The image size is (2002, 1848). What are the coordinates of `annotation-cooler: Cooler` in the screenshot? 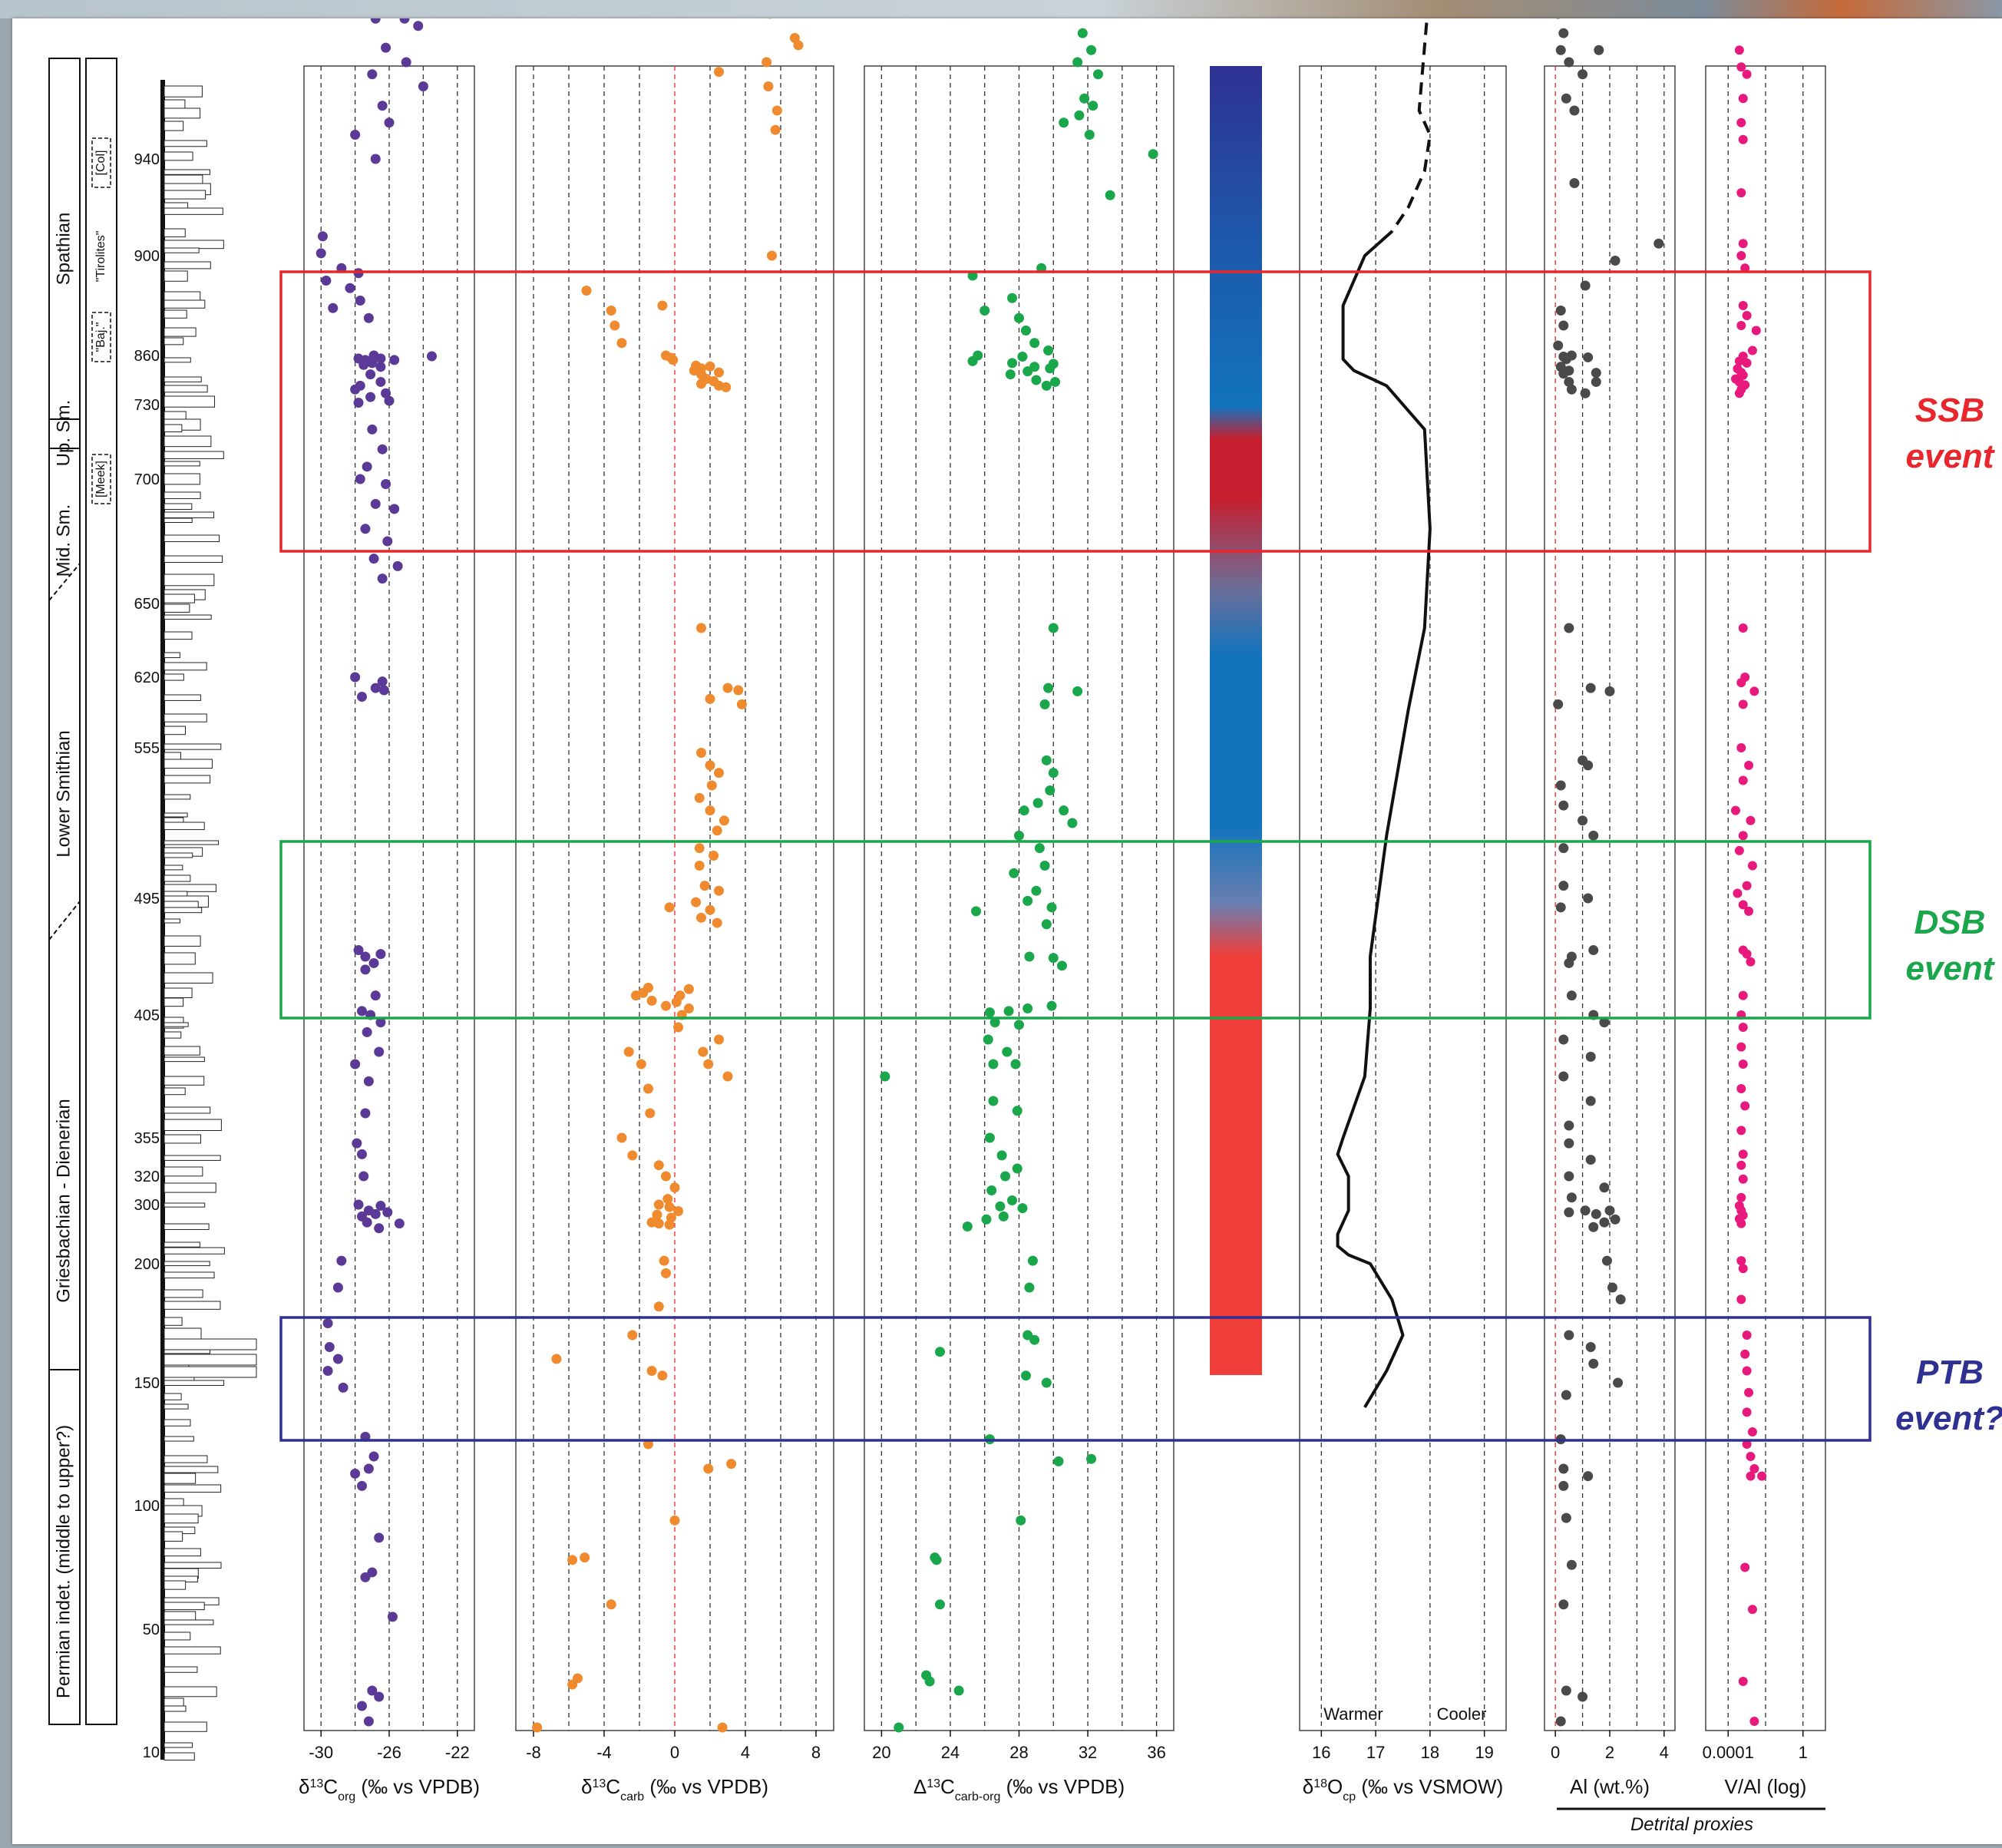 It's located at (1462, 1714).